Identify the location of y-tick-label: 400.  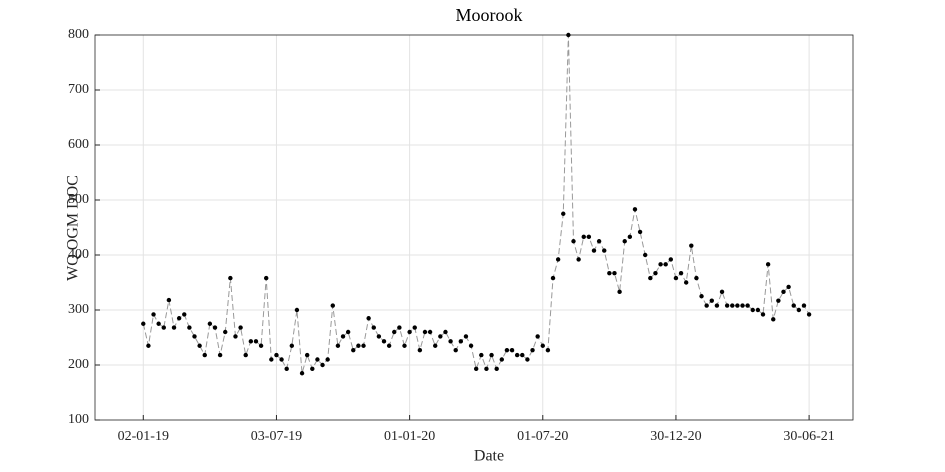
(78, 254).